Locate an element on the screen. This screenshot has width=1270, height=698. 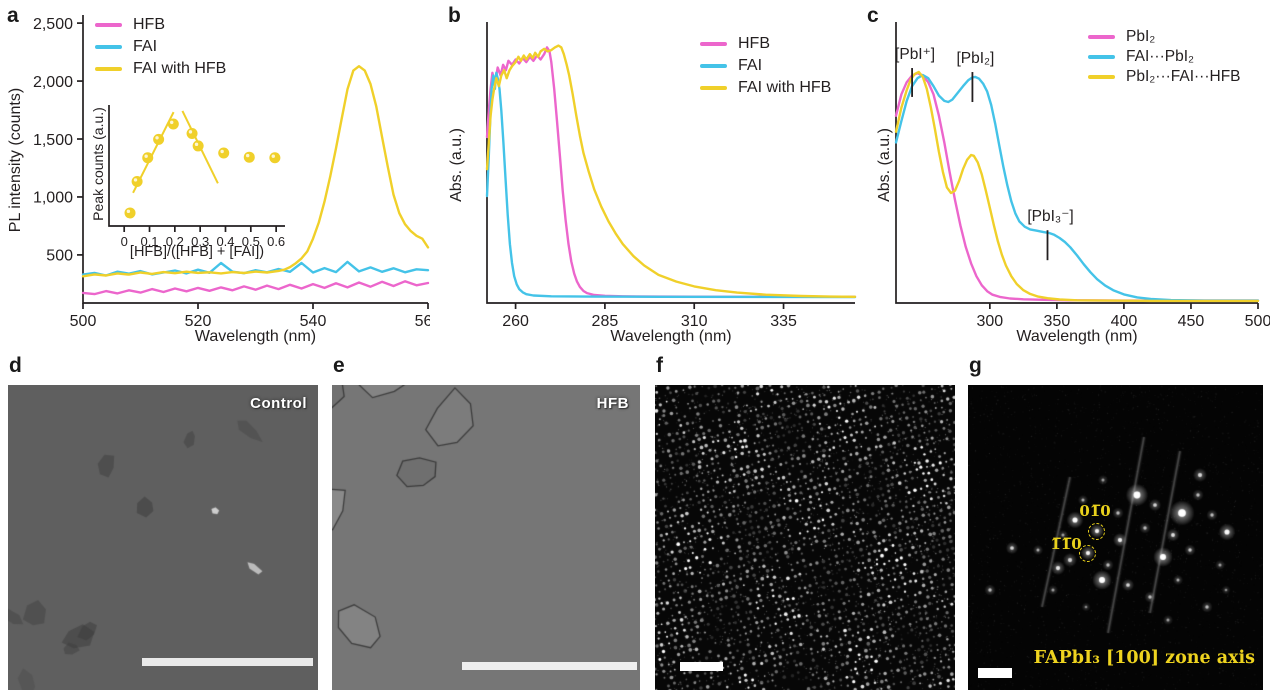
x-tick-label: 0.2 is located at coordinates (175, 241).